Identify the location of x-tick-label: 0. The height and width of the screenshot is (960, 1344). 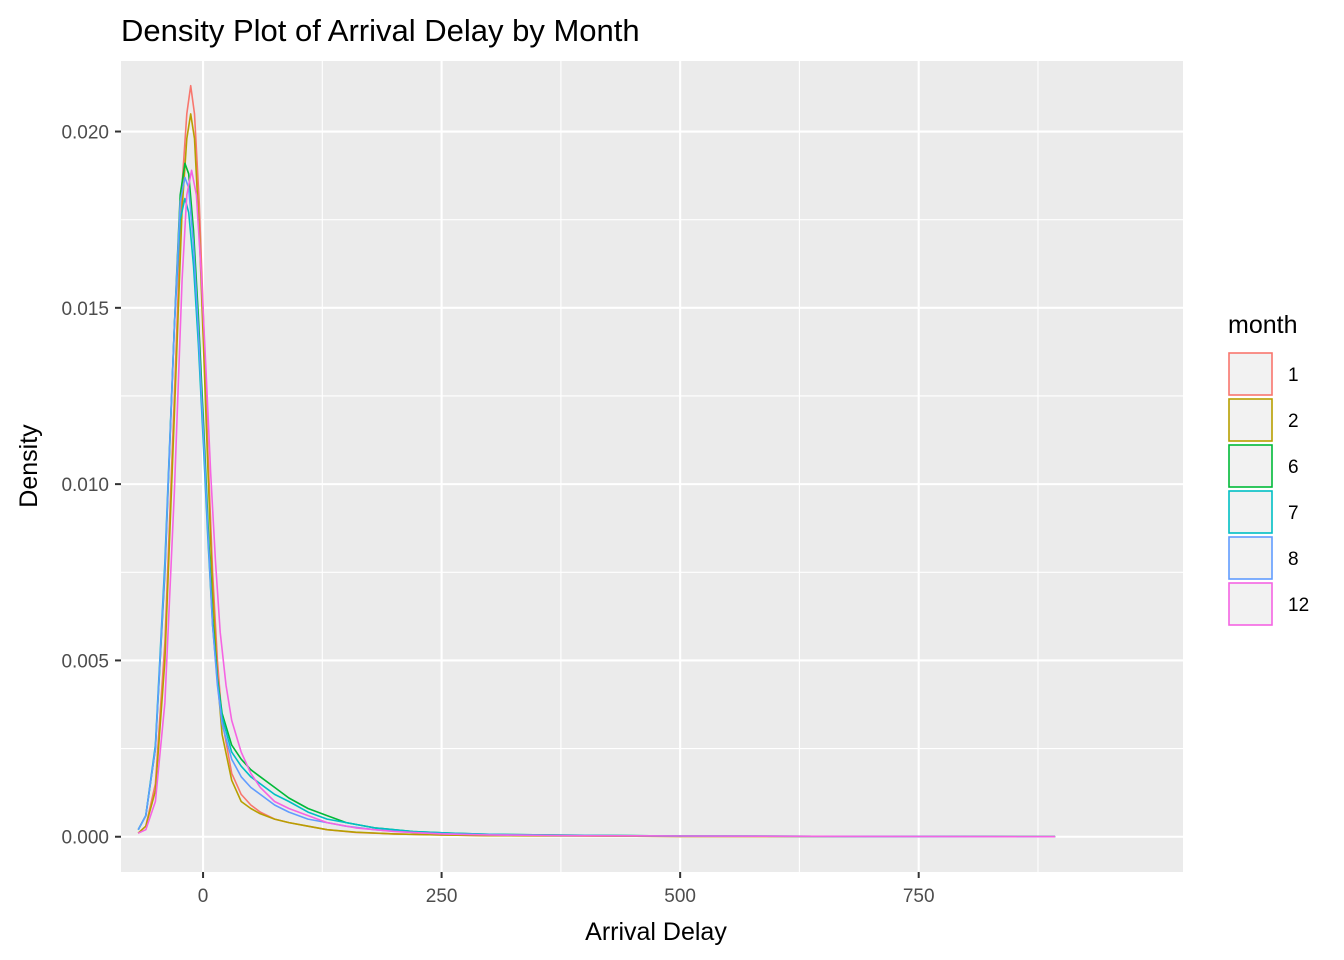
(203, 896).